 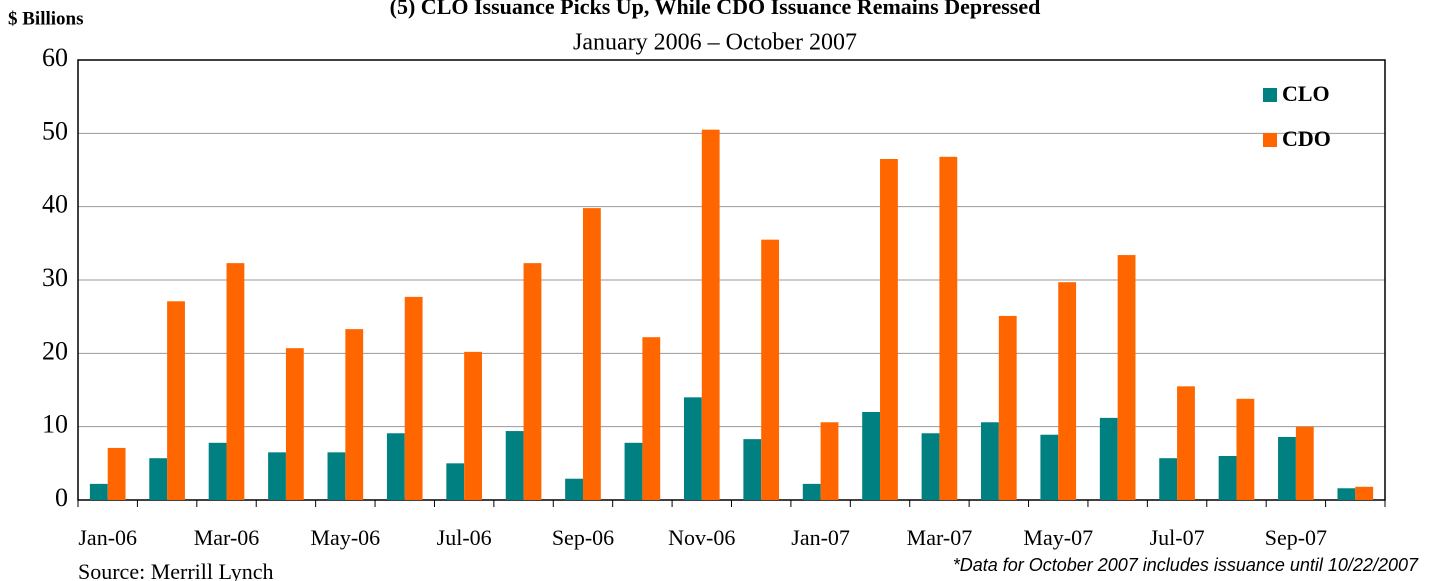 What do you see at coordinates (55, 277) in the screenshot?
I see `y-tick-label: 30` at bounding box center [55, 277].